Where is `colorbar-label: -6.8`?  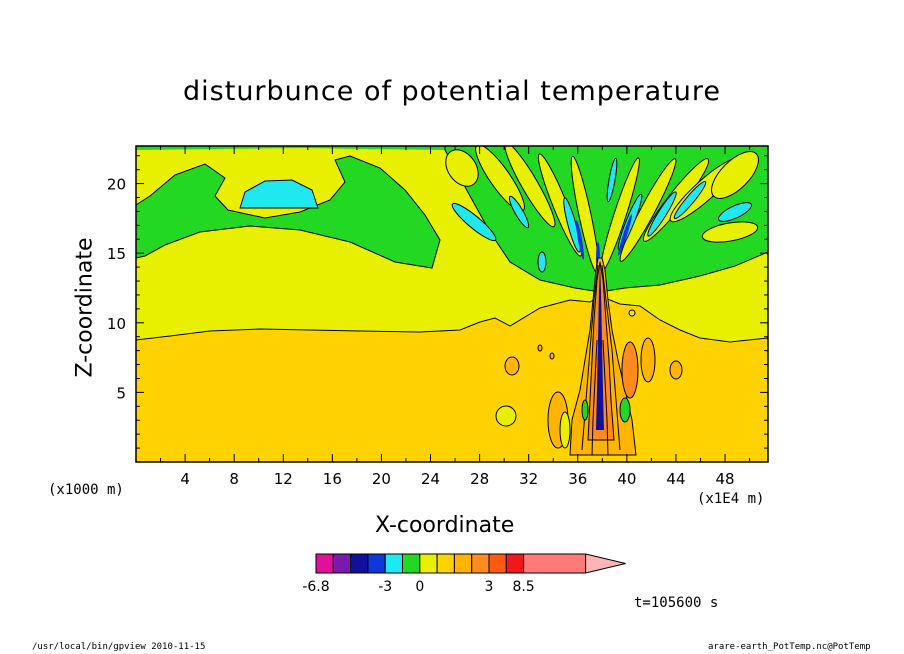 colorbar-label: -6.8 is located at coordinates (315, 587).